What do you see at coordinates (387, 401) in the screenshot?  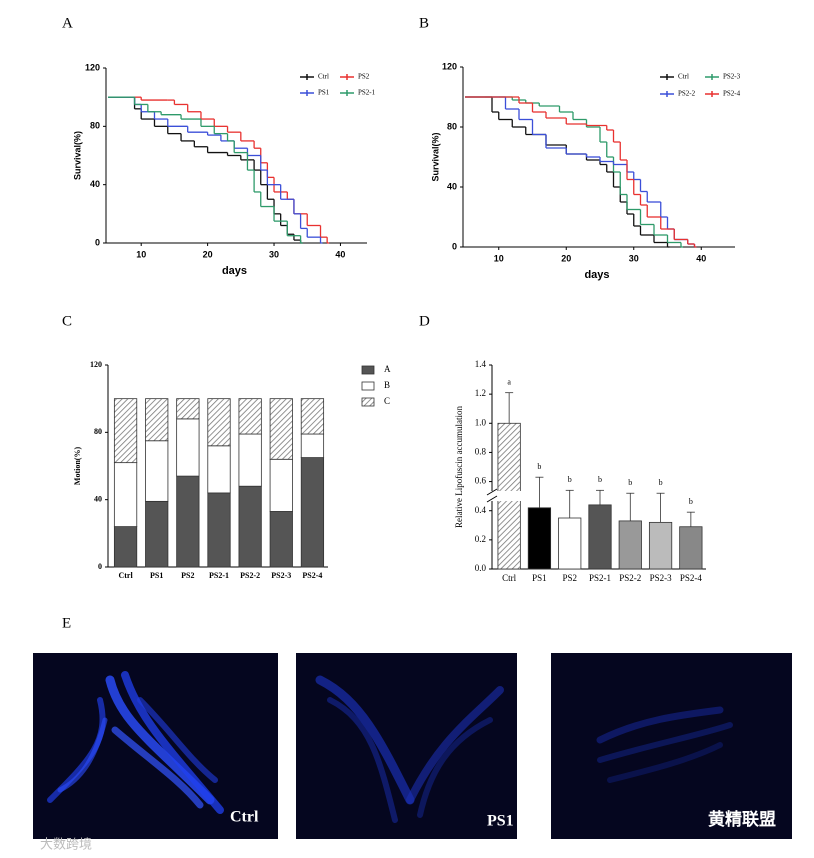 I see `legend-label: C` at bounding box center [387, 401].